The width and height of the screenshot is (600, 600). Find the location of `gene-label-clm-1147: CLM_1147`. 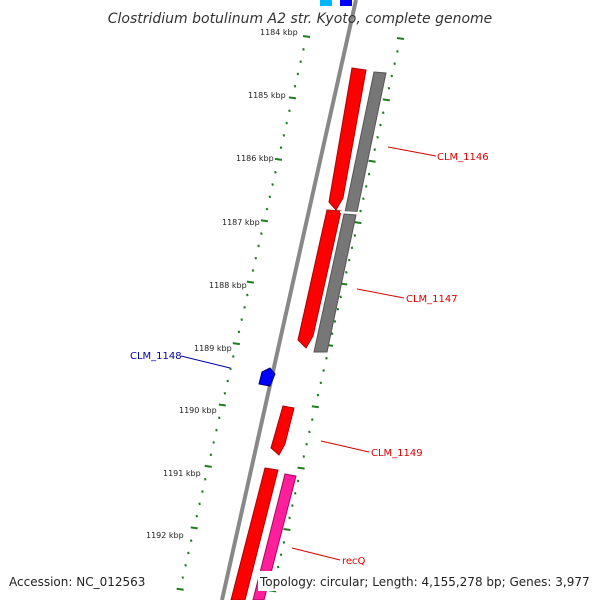

gene-label-clm-1147: CLM_1147 is located at coordinates (432, 299).